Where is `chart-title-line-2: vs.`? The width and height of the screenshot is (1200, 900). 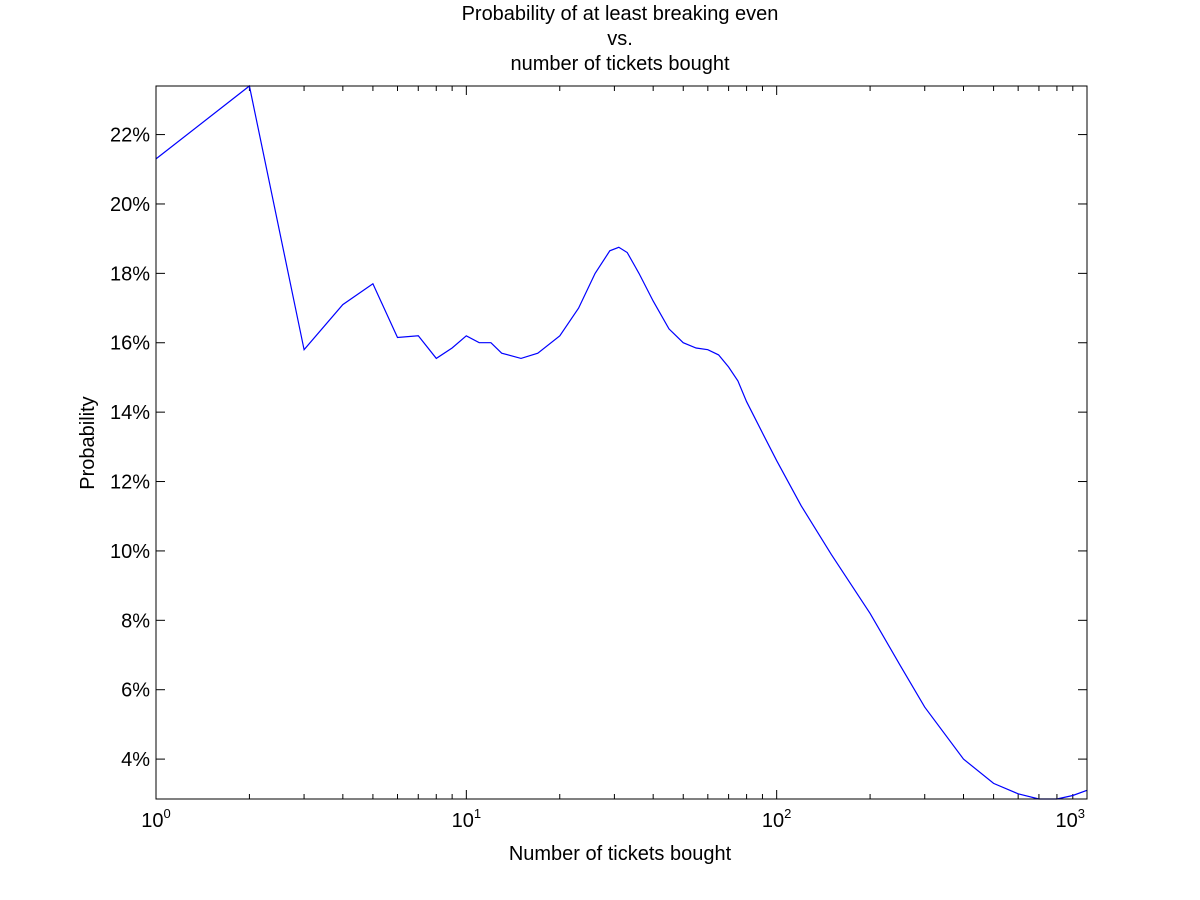 chart-title-line-2: vs. is located at coordinates (620, 39).